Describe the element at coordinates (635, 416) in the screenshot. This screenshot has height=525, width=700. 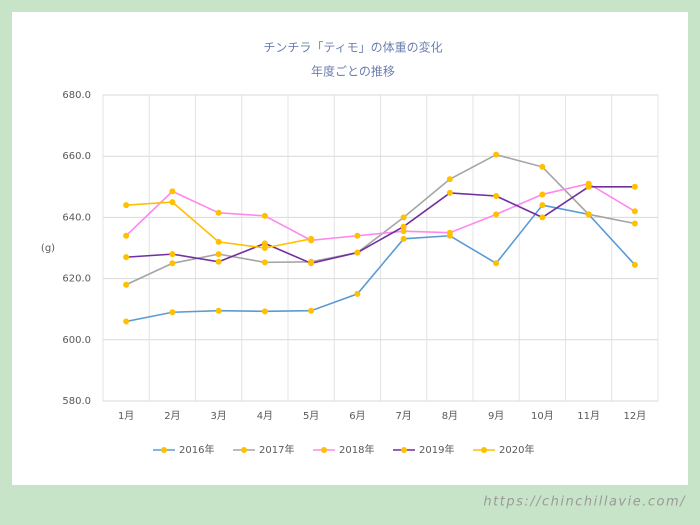
I see `x-tick-label: 12月` at that location.